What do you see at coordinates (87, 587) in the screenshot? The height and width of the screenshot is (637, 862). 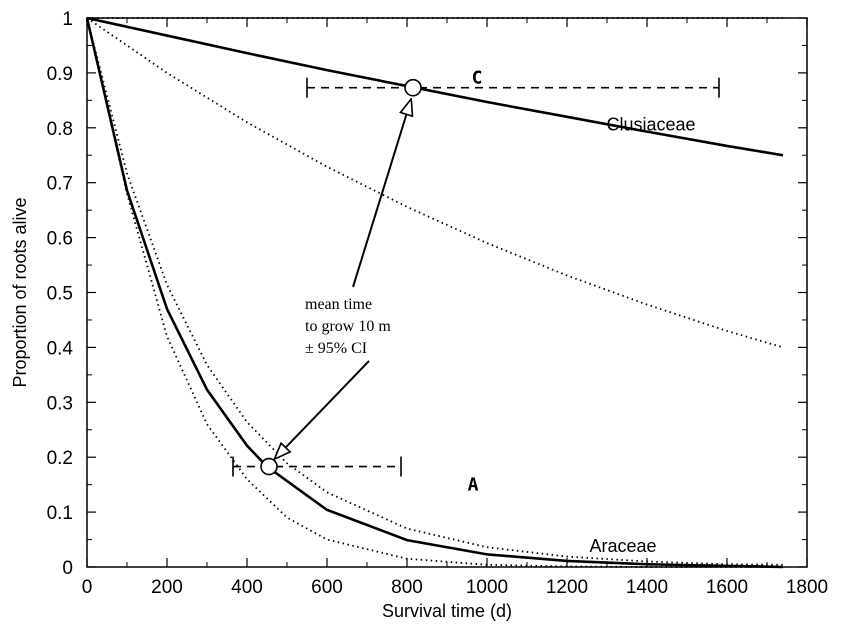 I see `x-tick-label: 0` at bounding box center [87, 587].